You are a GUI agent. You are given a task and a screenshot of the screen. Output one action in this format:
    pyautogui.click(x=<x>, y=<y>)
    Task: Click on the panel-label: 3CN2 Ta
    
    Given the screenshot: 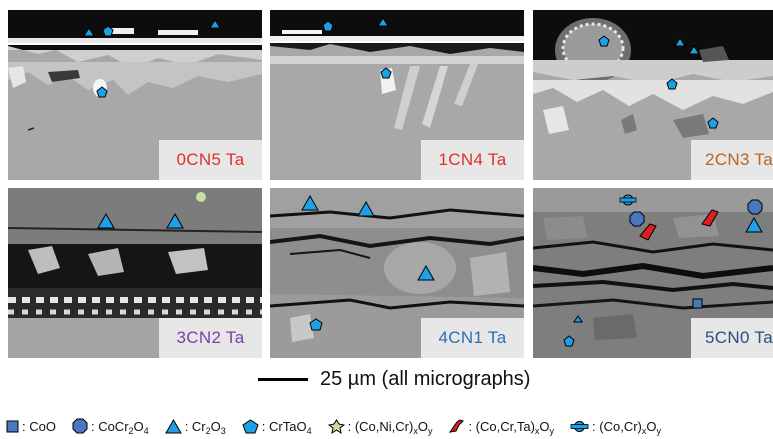 What is the action you would take?
    pyautogui.click(x=210, y=338)
    